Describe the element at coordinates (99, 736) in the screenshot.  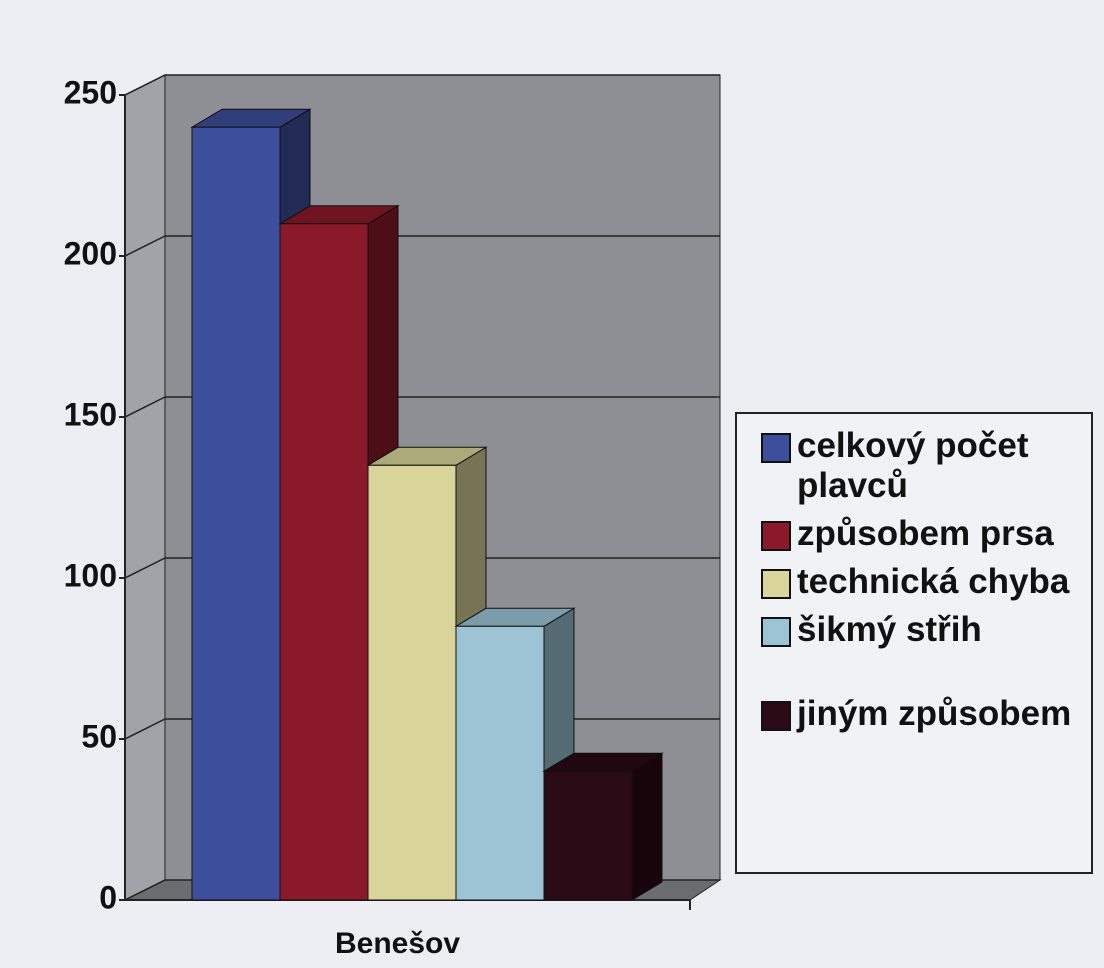
I see `y-tick-label: 50` at that location.